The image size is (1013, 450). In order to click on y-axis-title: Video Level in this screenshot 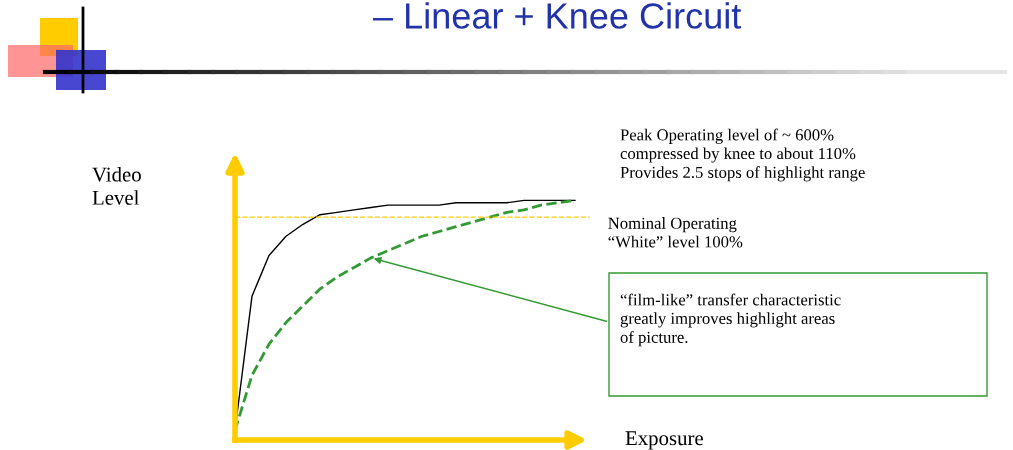, I will do `click(116, 185)`.